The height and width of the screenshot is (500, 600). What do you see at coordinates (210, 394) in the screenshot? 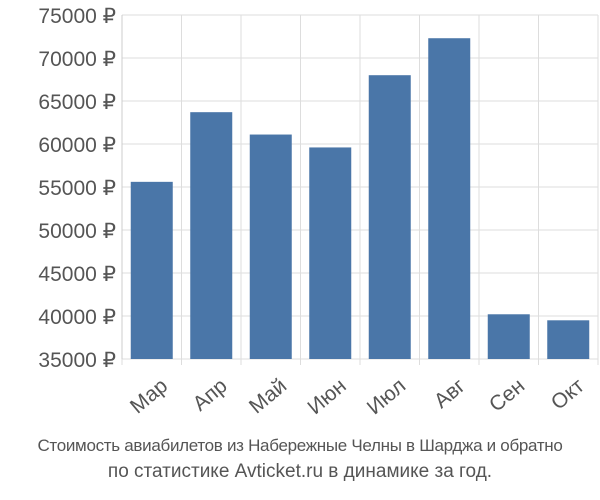
I see `x-tick-label: Апр` at bounding box center [210, 394].